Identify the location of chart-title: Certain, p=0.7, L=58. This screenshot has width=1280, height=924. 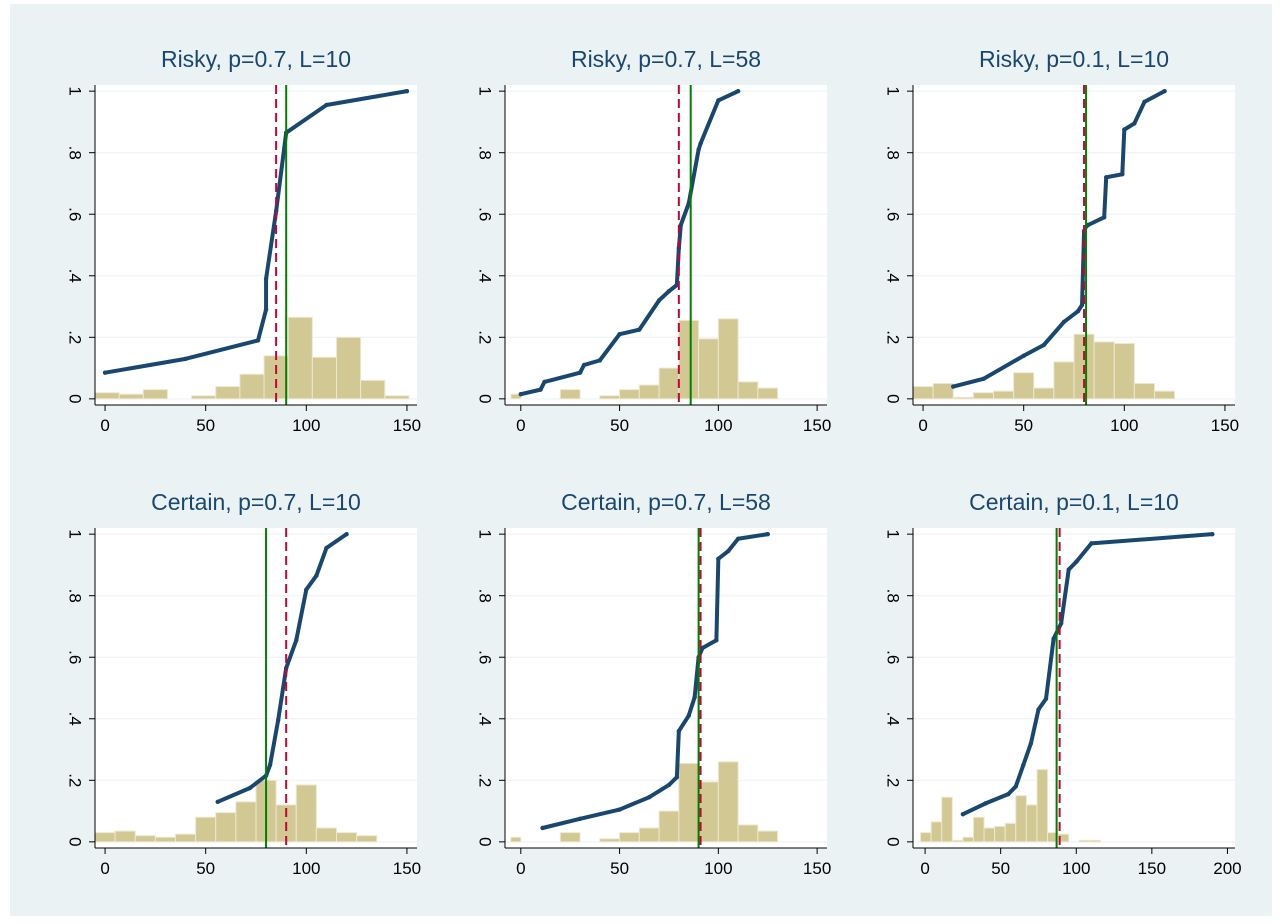
(666, 502).